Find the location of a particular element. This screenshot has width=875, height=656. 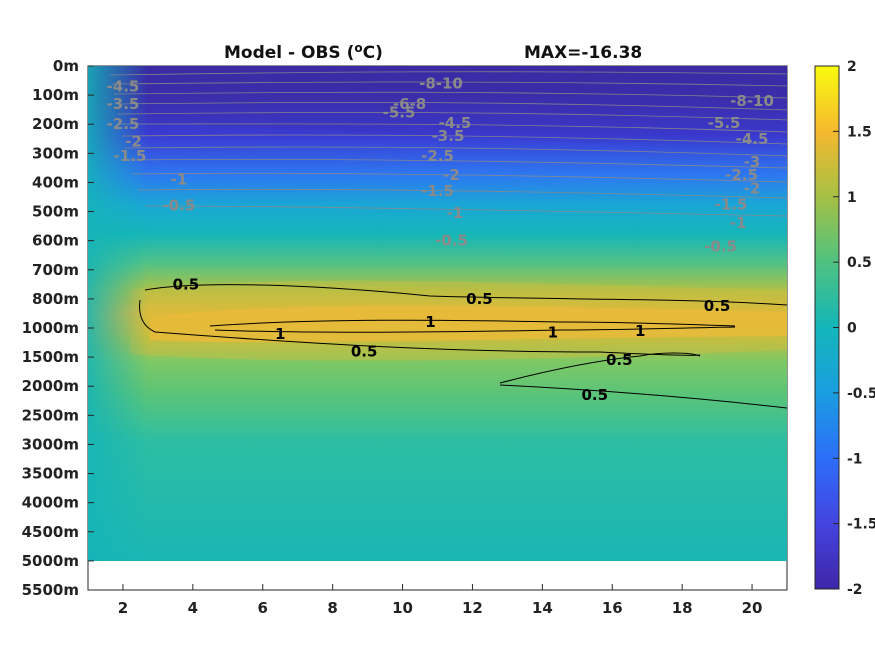

y-tick-label: 3500m is located at coordinates (50, 474).